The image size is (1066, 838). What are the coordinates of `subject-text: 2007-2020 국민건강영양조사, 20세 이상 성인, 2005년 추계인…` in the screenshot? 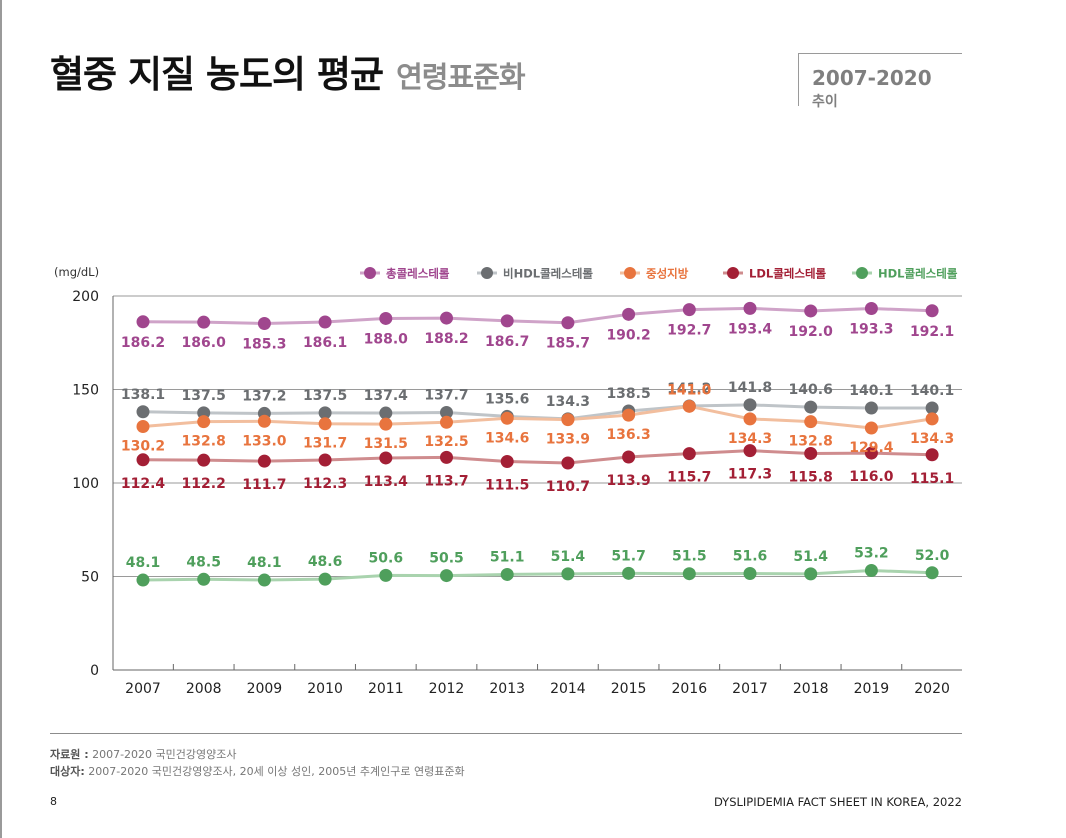 It's located at (276, 771).